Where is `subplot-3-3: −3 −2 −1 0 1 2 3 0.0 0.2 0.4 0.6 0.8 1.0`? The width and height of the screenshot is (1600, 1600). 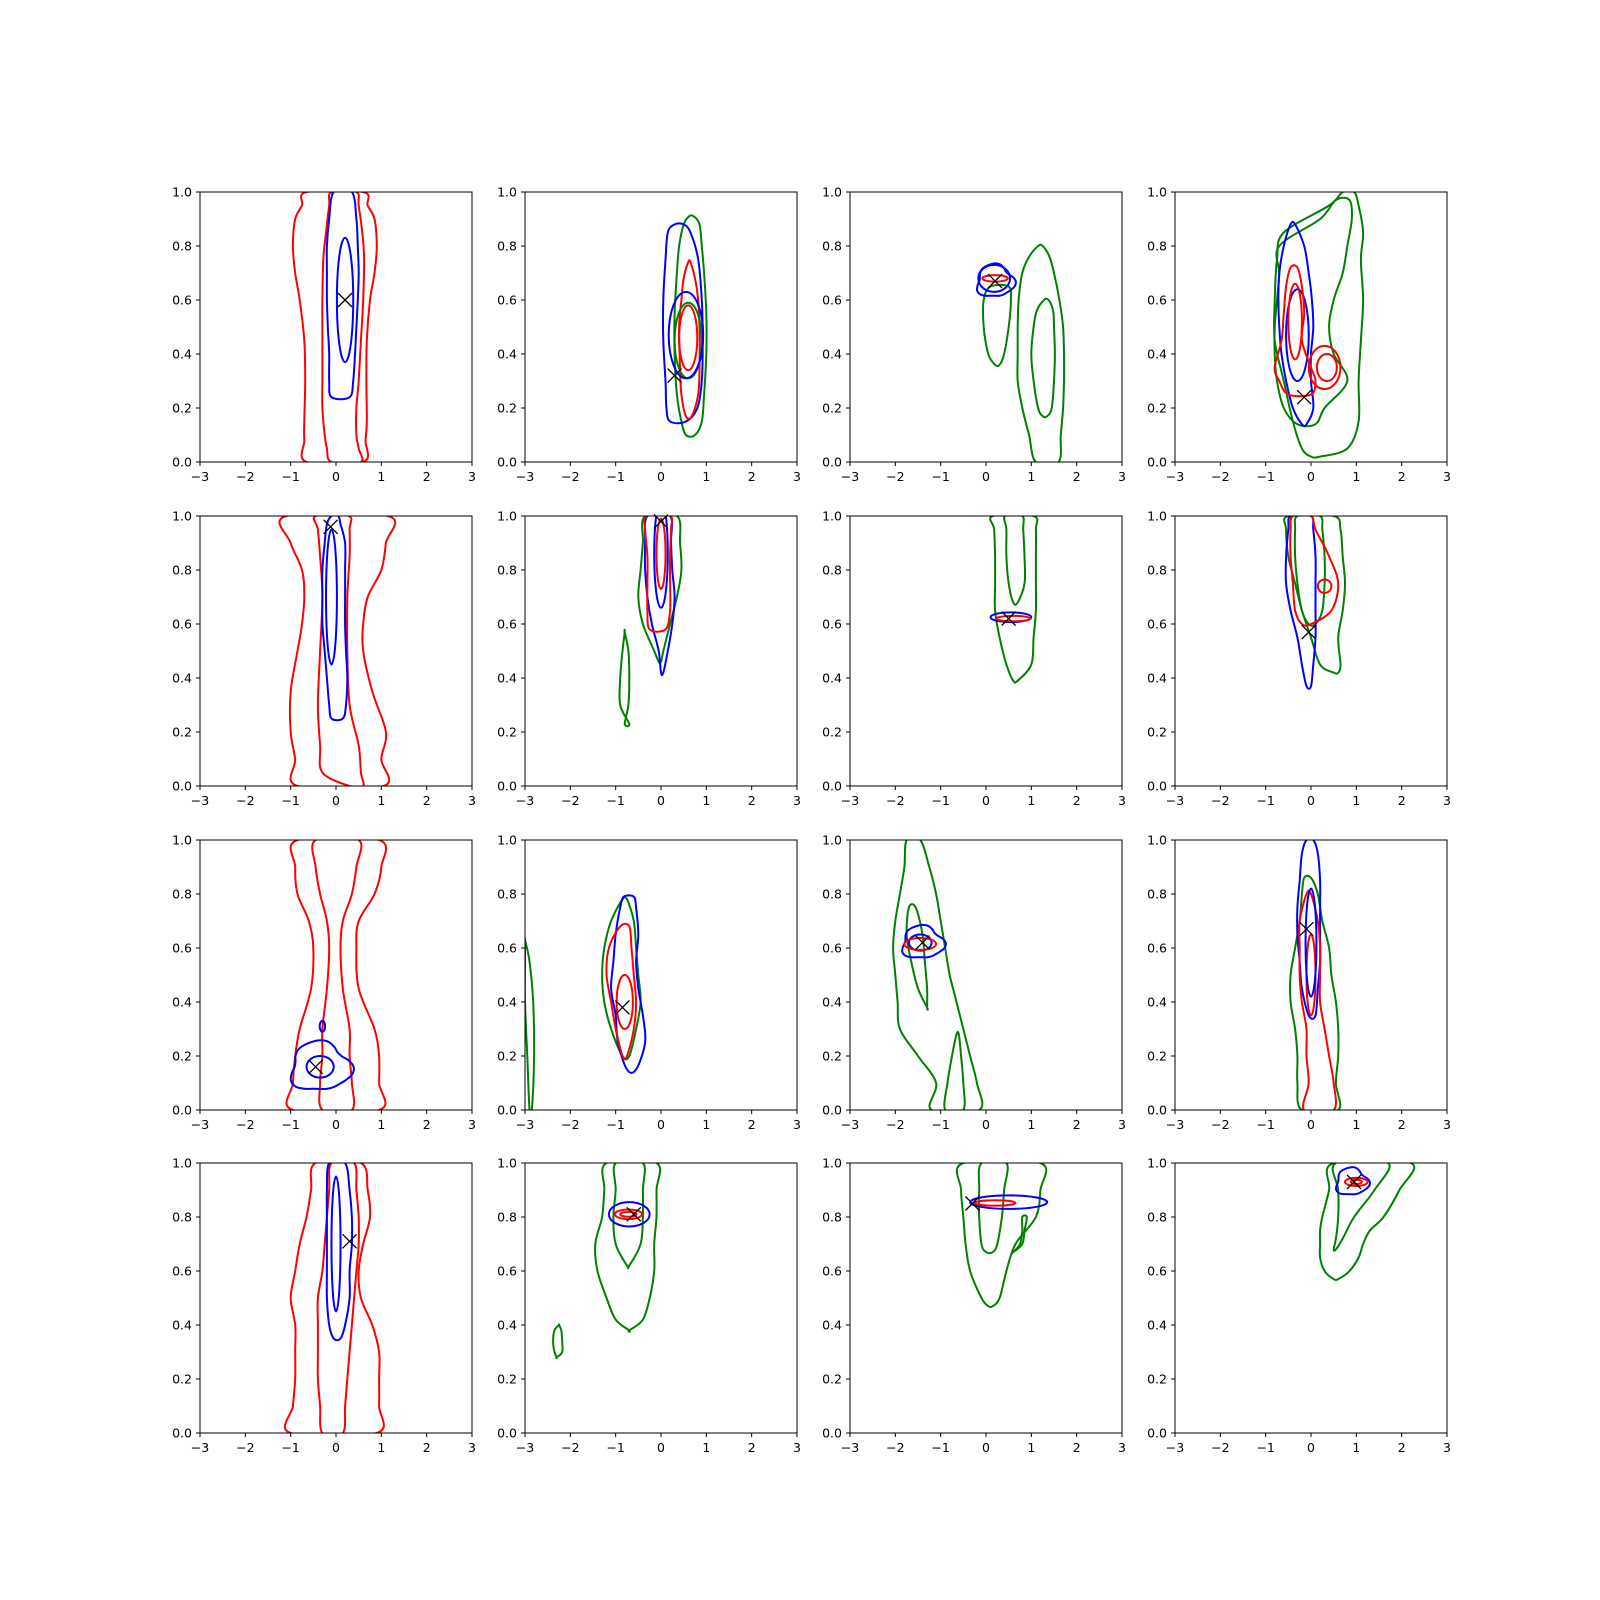
subplot-3-3: −3 −2 −1 0 1 2 3 0.0 0.2 0.4 0.6 0.8 1.0 is located at coordinates (974, 983).